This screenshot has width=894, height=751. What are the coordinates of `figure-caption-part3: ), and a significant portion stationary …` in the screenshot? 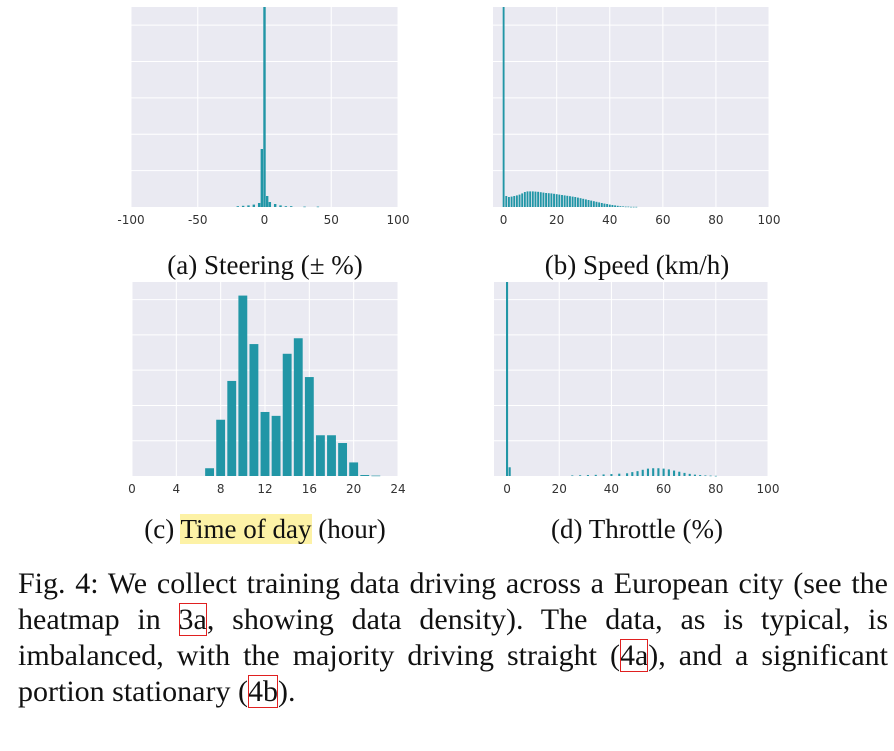 It's located at (453, 673).